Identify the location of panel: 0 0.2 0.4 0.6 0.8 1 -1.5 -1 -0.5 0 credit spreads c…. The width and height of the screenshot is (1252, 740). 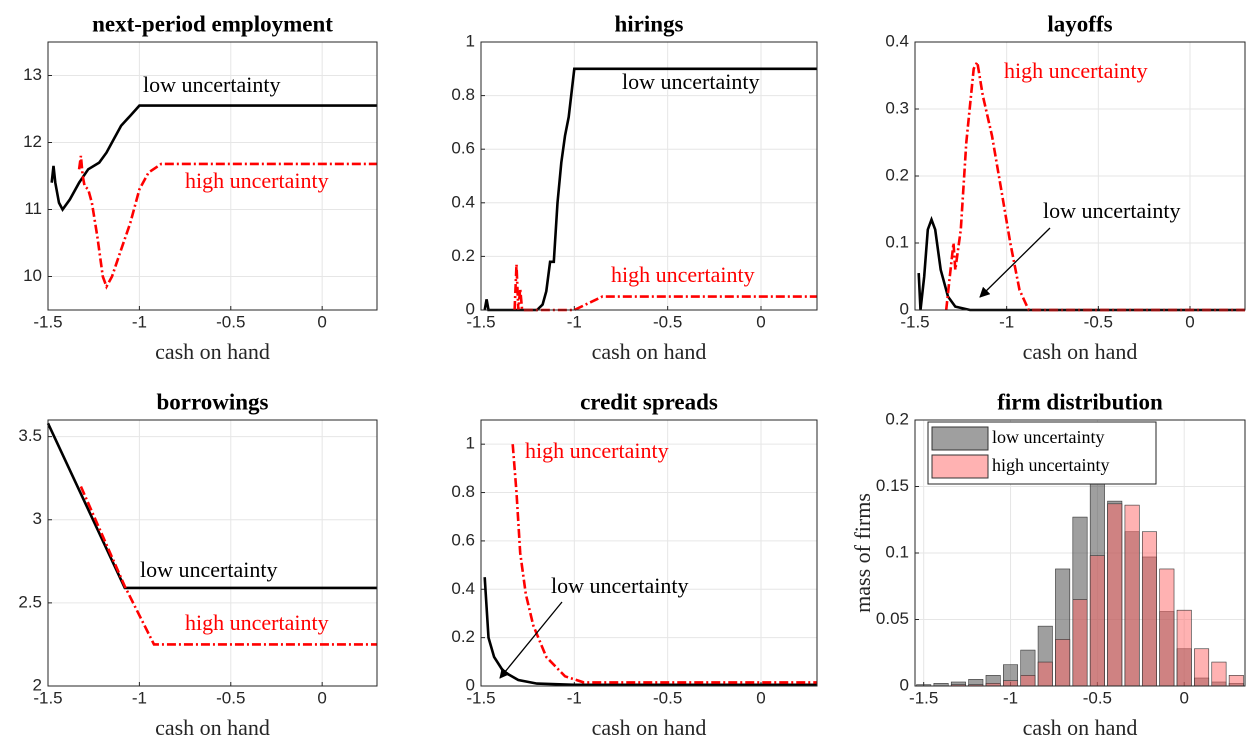
(634, 564).